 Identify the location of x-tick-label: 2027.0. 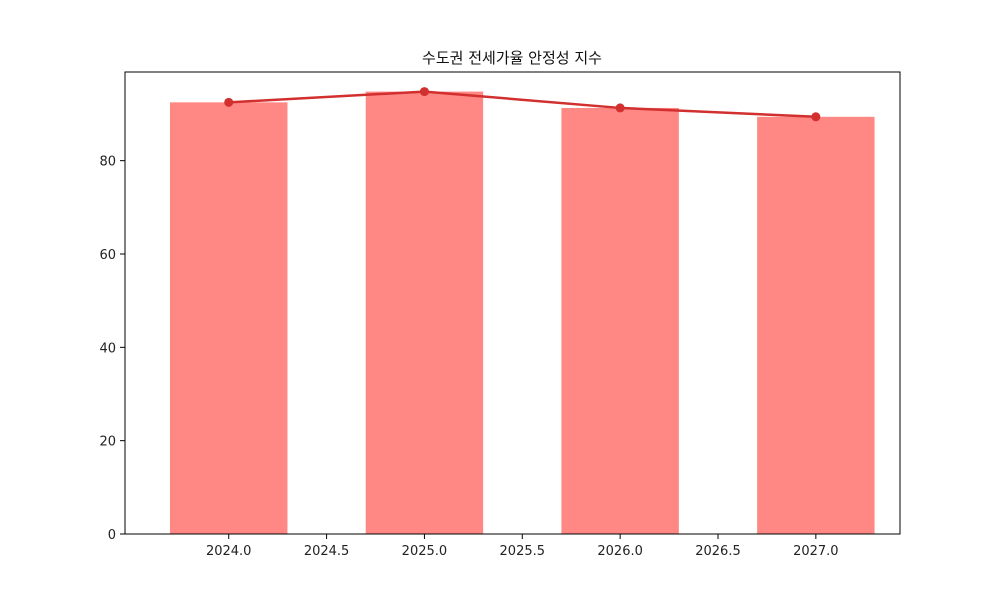
(816, 551).